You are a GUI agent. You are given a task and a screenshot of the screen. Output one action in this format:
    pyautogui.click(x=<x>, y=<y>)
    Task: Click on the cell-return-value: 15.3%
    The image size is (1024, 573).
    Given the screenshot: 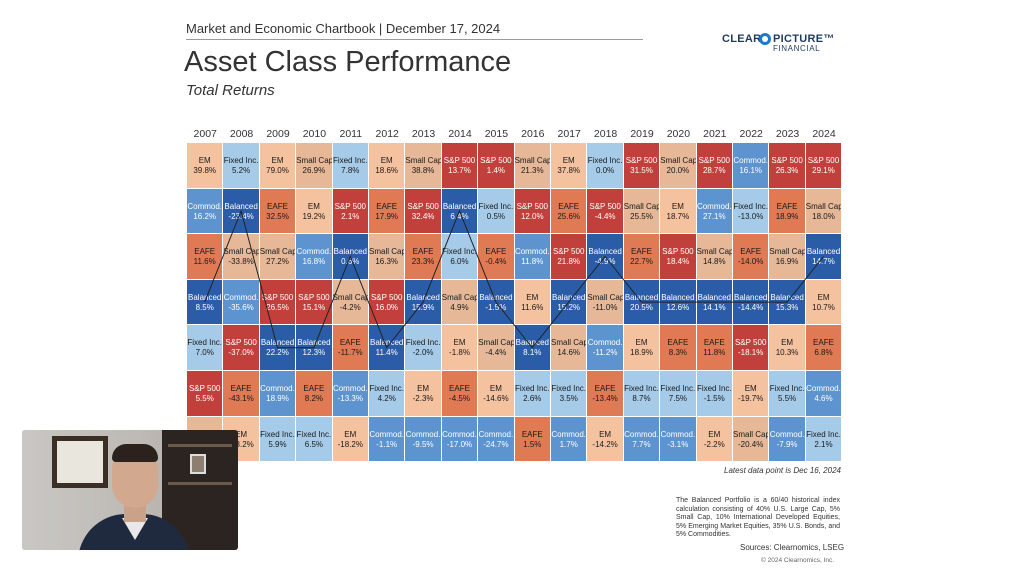 What is the action you would take?
    pyautogui.click(x=787, y=307)
    